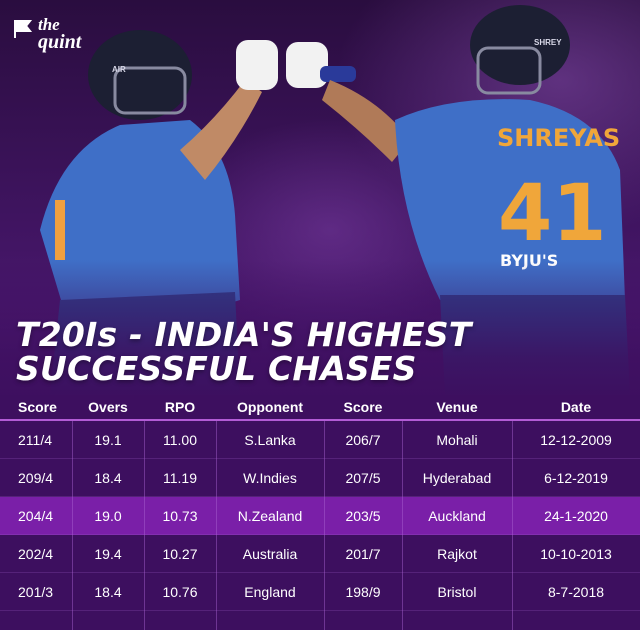 The width and height of the screenshot is (640, 630). Describe the element at coordinates (180, 477) in the screenshot. I see `cell-rpo: 11.19` at that location.